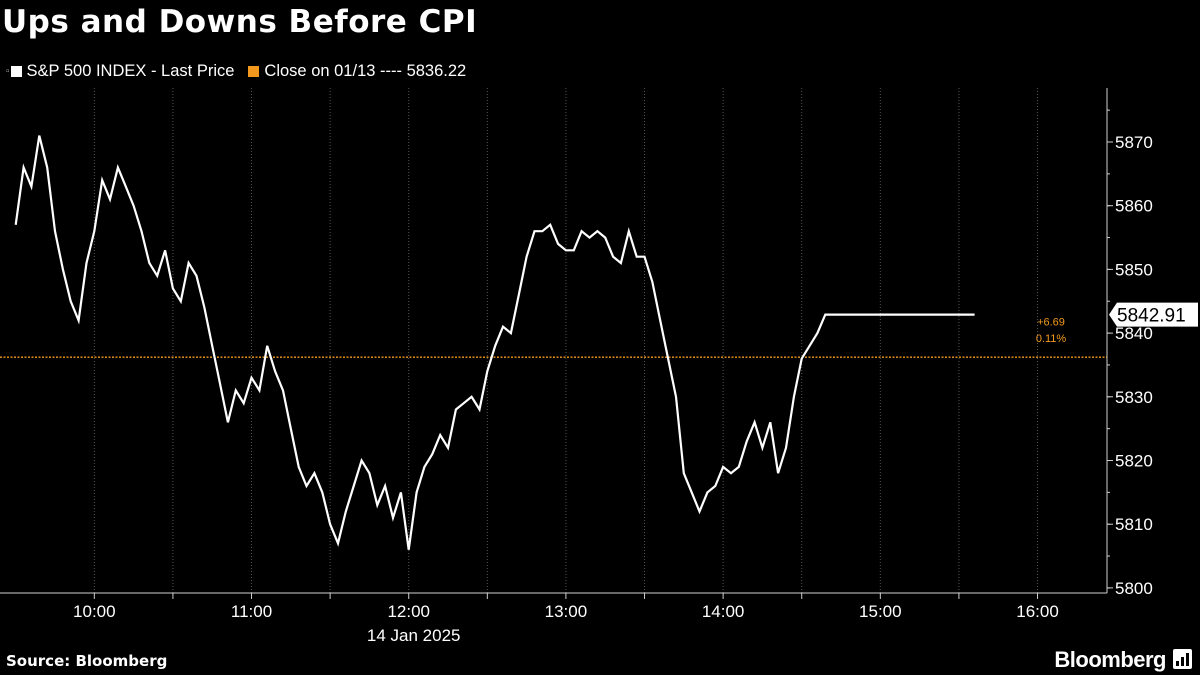  Describe the element at coordinates (1134, 142) in the screenshot. I see `y-tick-label: 5870` at that location.